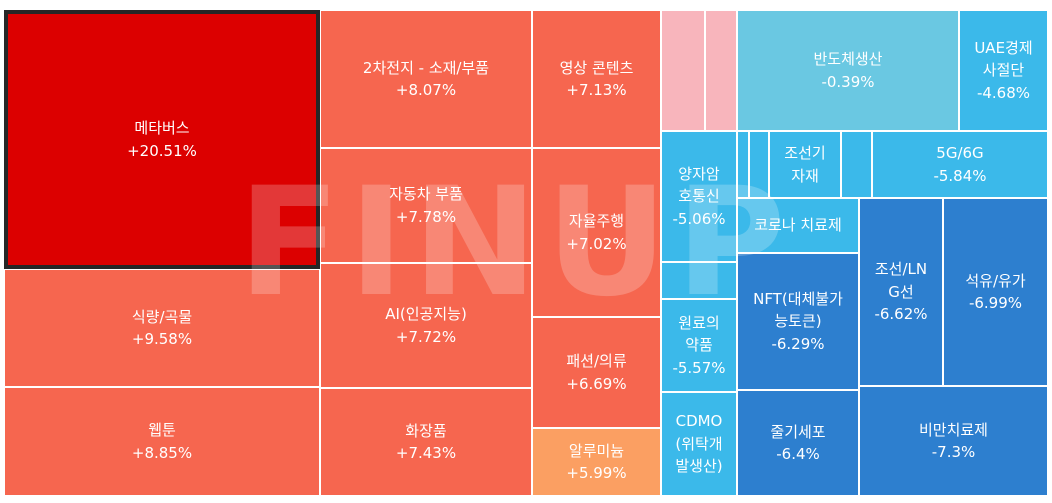 The image size is (1052, 503). What do you see at coordinates (953, 452) in the screenshot?
I see `tile-value: -7.3%` at bounding box center [953, 452].